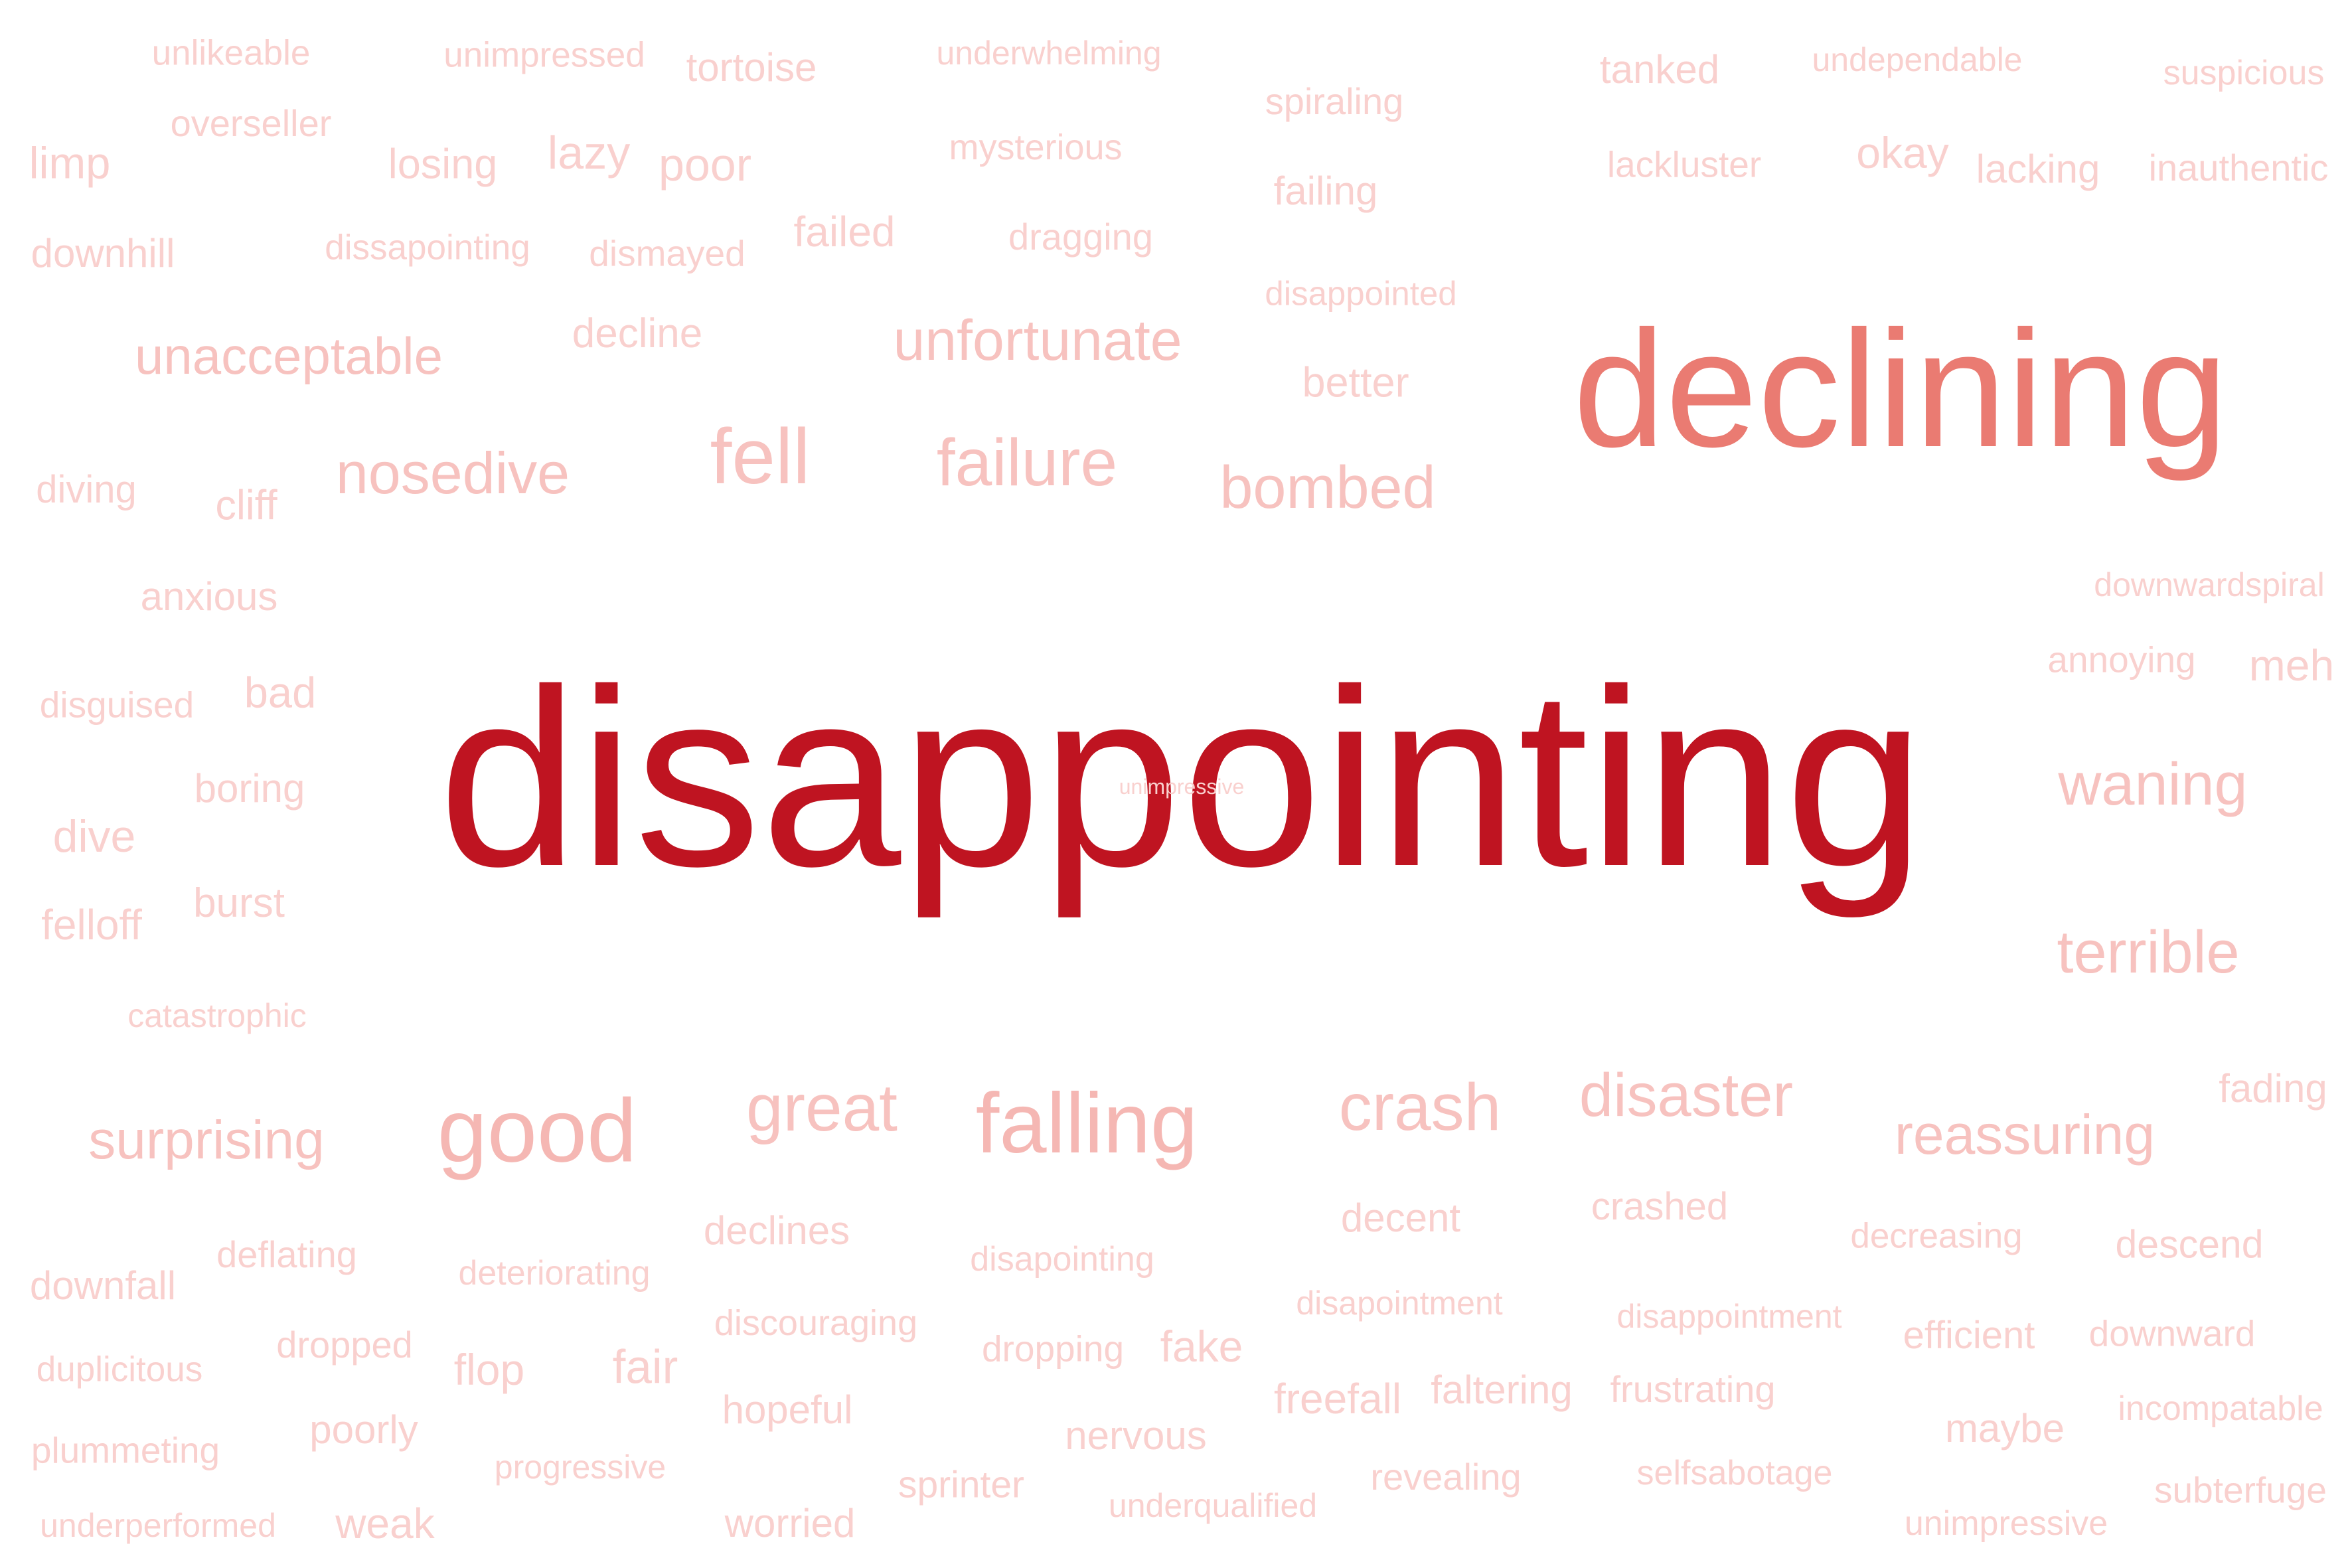  What do you see at coordinates (364, 1430) in the screenshot?
I see `word-poorly: poorly` at bounding box center [364, 1430].